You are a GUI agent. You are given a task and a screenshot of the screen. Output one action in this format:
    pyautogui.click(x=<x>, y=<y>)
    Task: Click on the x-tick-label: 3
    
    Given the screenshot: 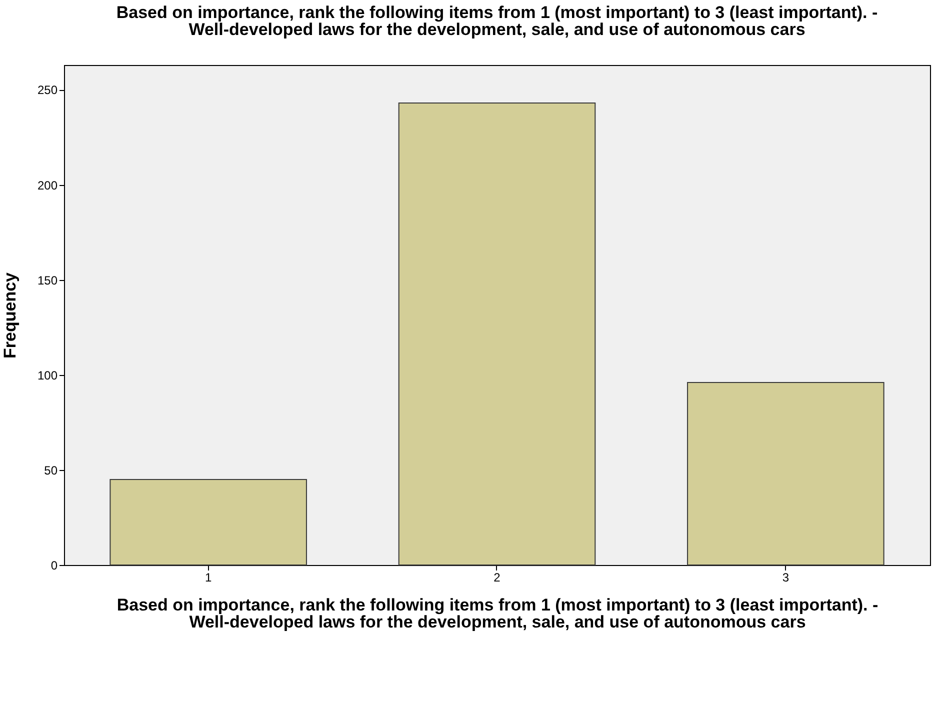 What is the action you would take?
    pyautogui.click(x=786, y=577)
    